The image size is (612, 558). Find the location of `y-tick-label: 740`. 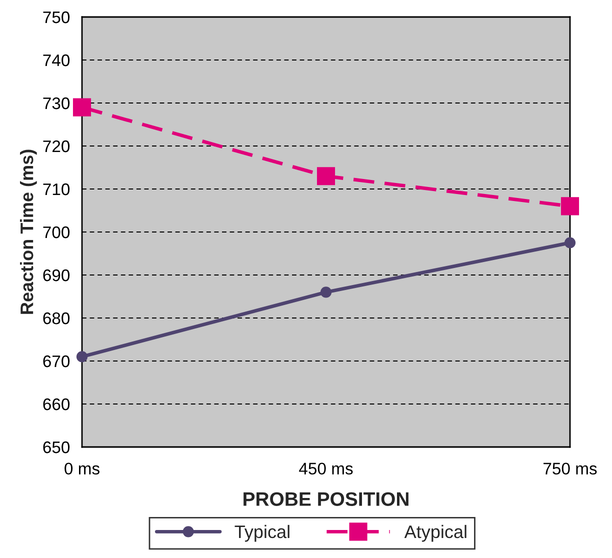

y-tick-label: 740 is located at coordinates (56, 60).